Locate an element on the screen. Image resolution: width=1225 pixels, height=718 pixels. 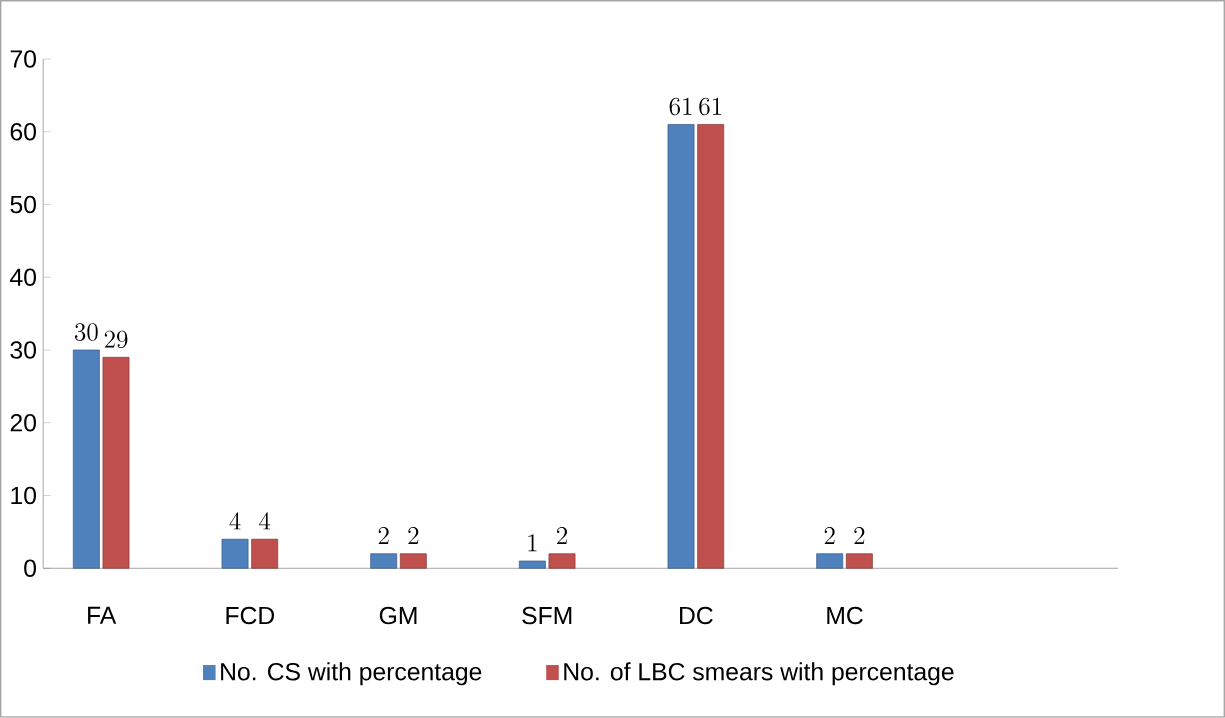
x-tick-label: FCD is located at coordinates (250, 615).